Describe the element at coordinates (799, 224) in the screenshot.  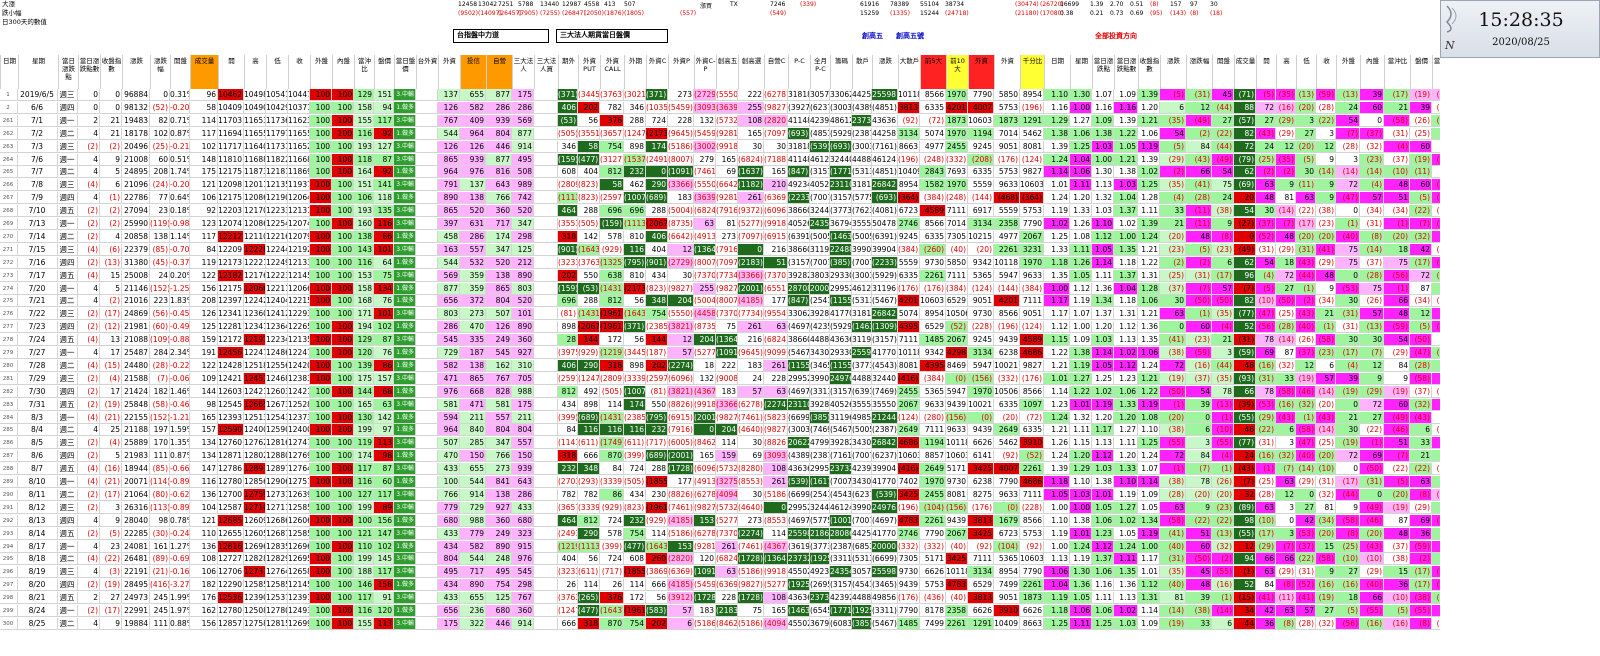
I see `table-cell: 40526` at that location.